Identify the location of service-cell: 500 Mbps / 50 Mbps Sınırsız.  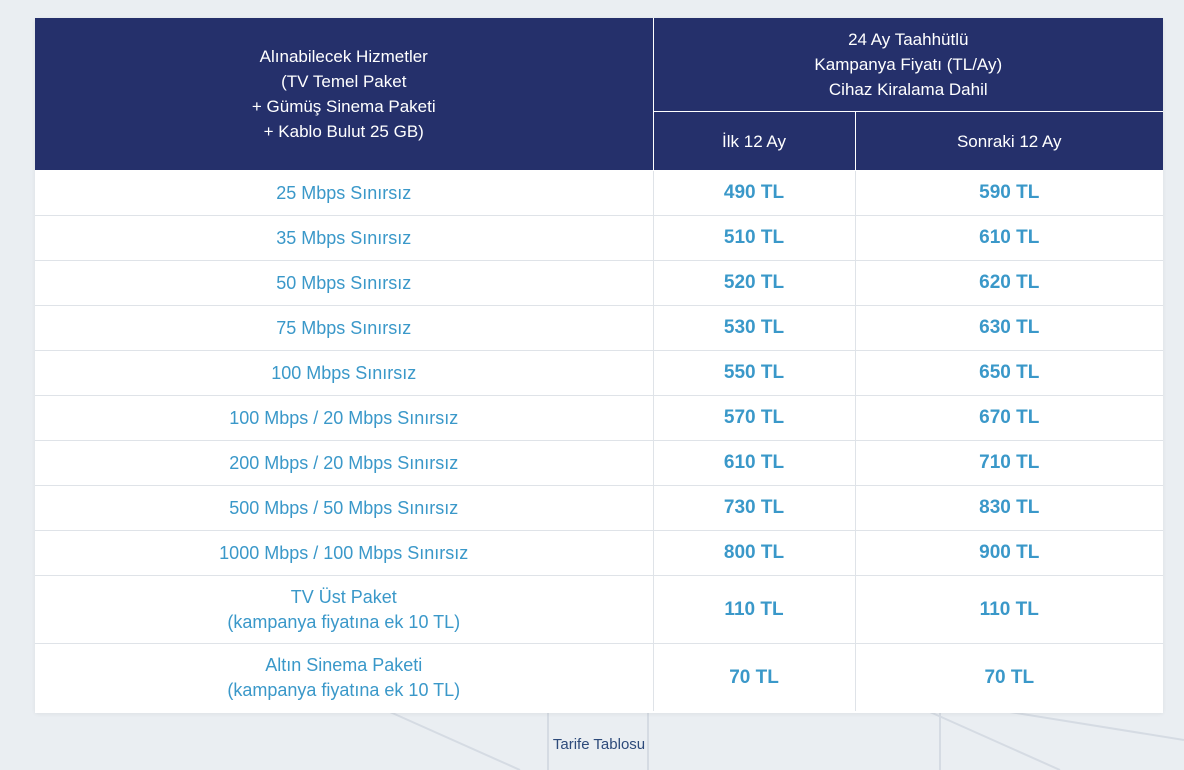
(344, 508).